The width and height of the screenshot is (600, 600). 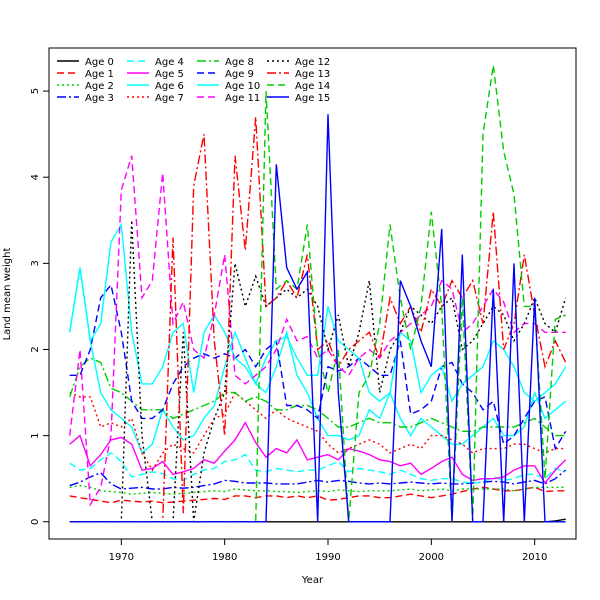 What do you see at coordinates (35, 263) in the screenshot?
I see `y-tick-label: 3` at bounding box center [35, 263].